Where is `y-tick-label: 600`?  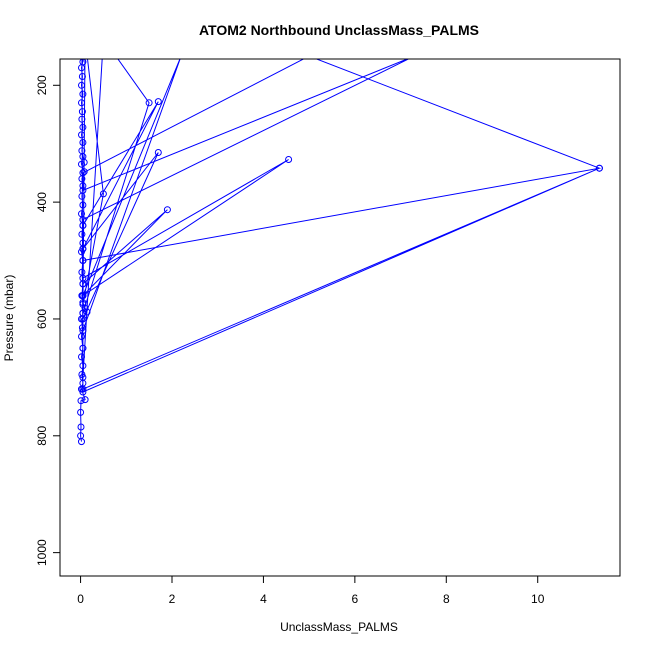 y-tick-label: 600 is located at coordinates (42, 319).